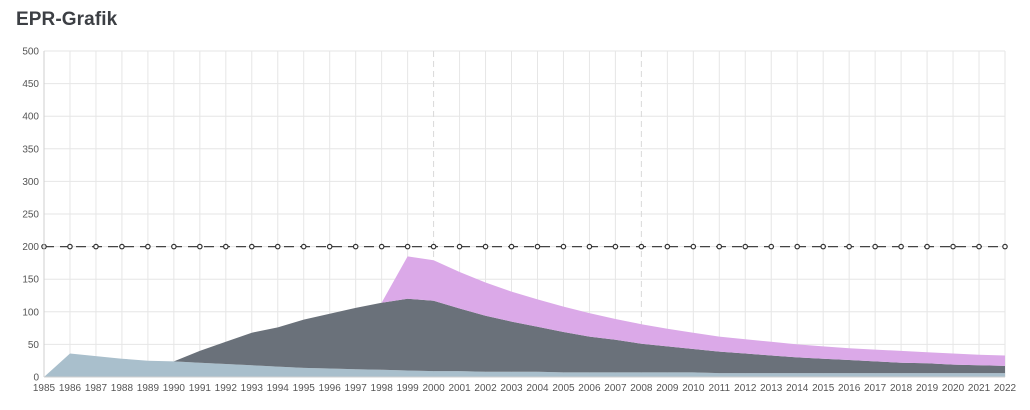 The width and height of the screenshot is (1030, 410). What do you see at coordinates (459, 246) in the screenshot?
I see `reference-marker-2001` at bounding box center [459, 246].